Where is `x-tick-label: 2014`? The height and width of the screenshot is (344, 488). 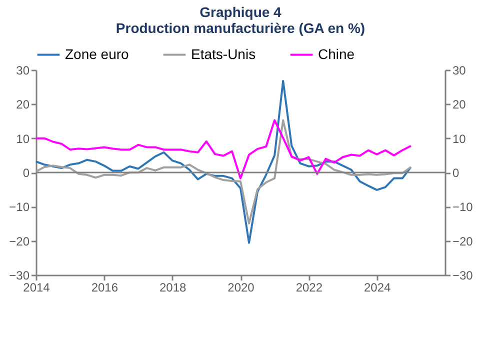 x-tick-label: 2014 is located at coordinates (36, 287).